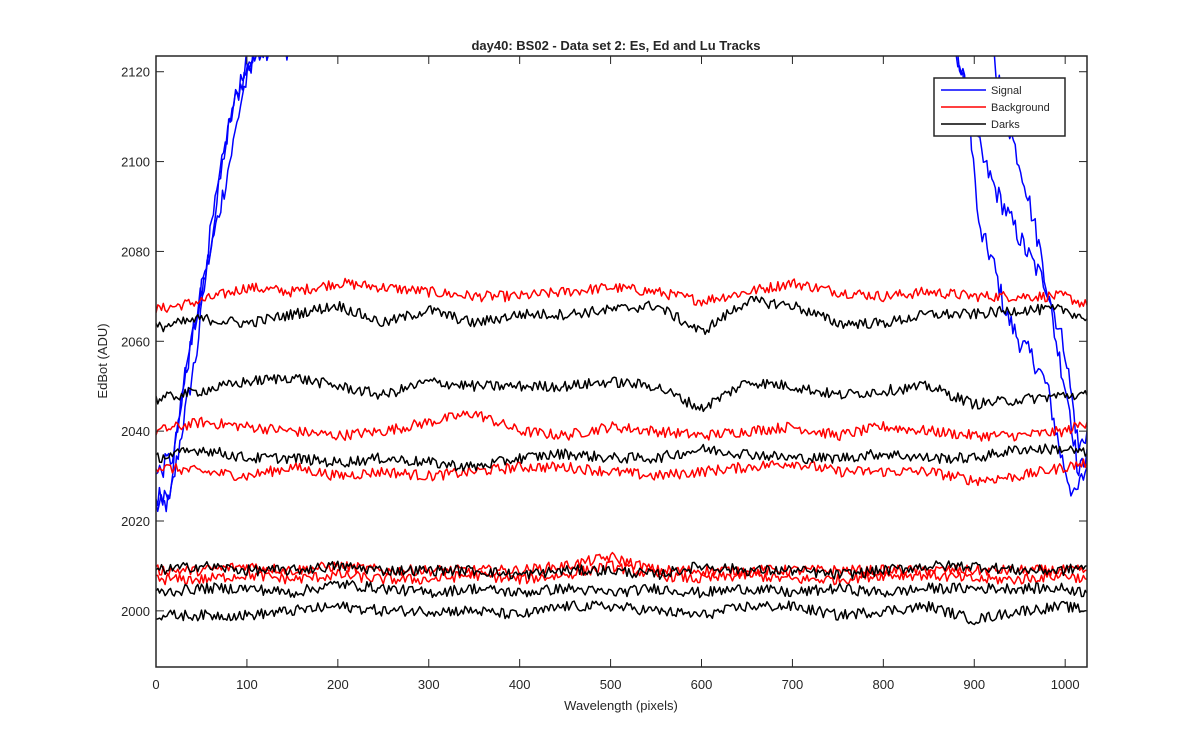  Describe the element at coordinates (621, 705) in the screenshot. I see `x-axis-label: Wavelength (pixels)` at that location.